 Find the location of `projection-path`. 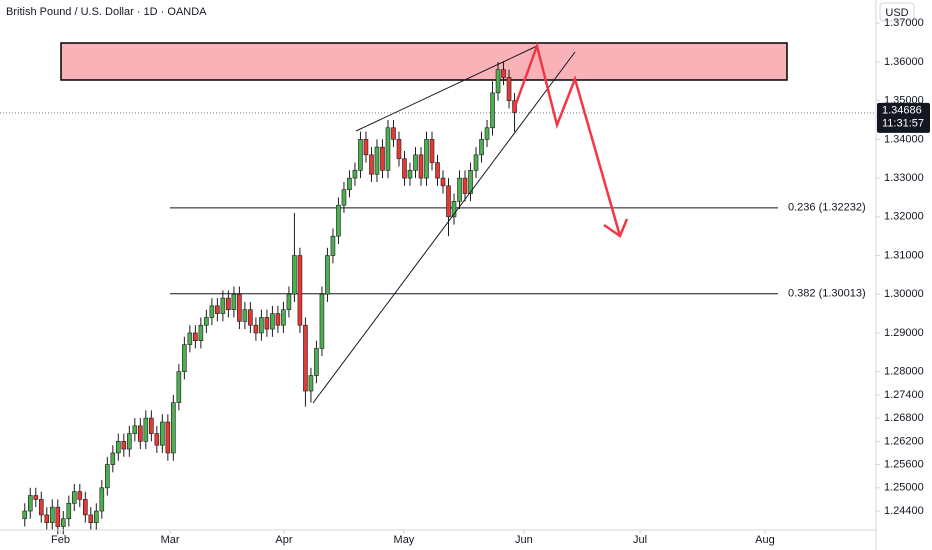

projection-path is located at coordinates (566, 139).